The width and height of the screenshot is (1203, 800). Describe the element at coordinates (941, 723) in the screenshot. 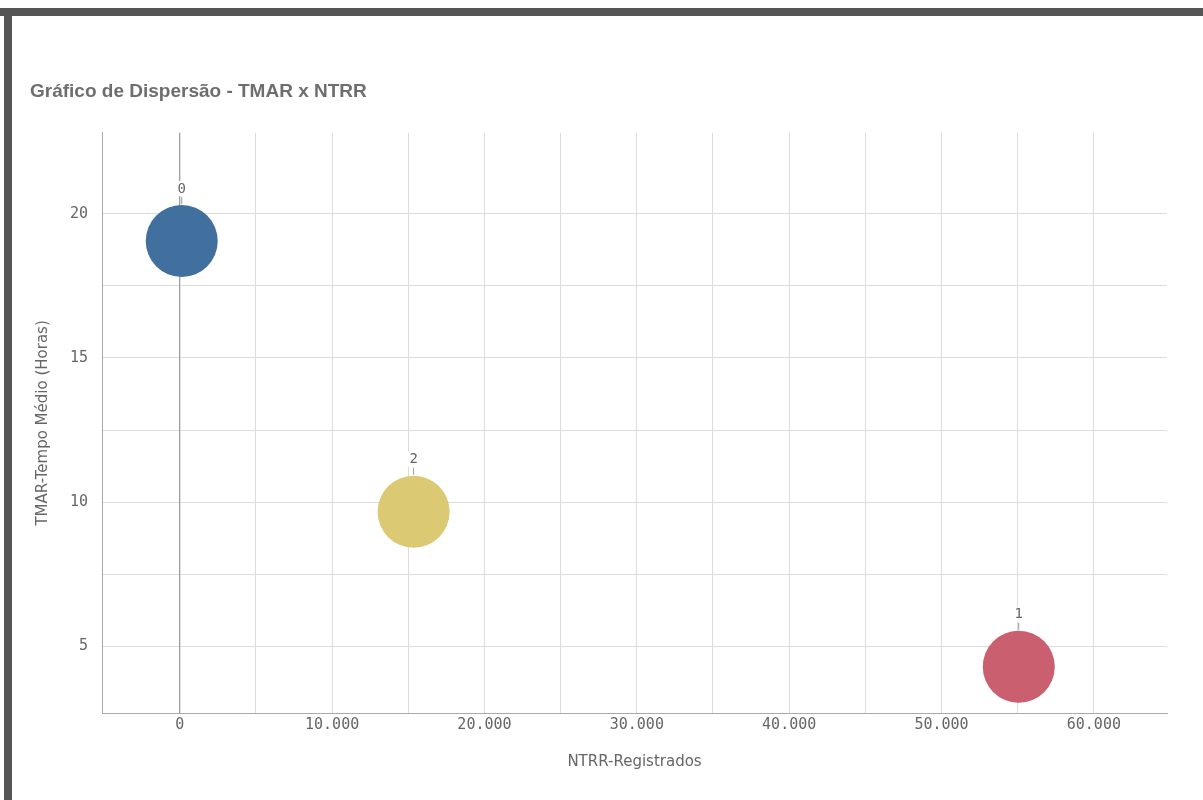

I see `x-tick-label: 50.000` at that location.